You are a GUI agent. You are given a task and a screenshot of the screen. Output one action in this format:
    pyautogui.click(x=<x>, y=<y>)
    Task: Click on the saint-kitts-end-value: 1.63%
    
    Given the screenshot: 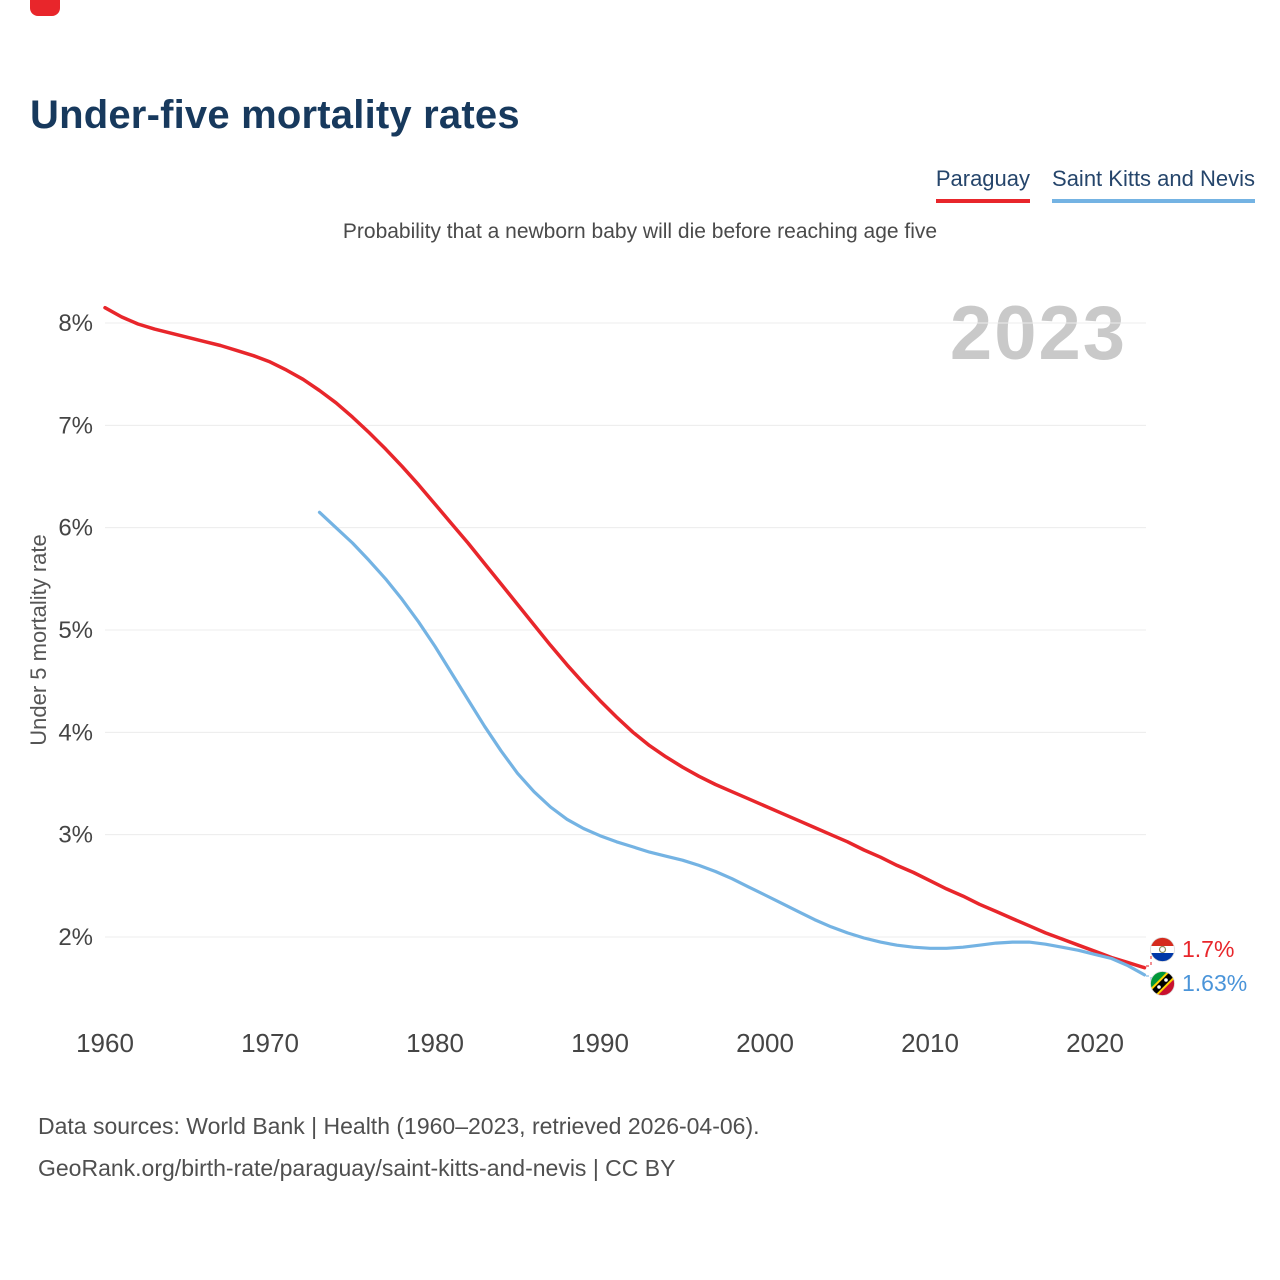 What is the action you would take?
    pyautogui.click(x=1215, y=983)
    